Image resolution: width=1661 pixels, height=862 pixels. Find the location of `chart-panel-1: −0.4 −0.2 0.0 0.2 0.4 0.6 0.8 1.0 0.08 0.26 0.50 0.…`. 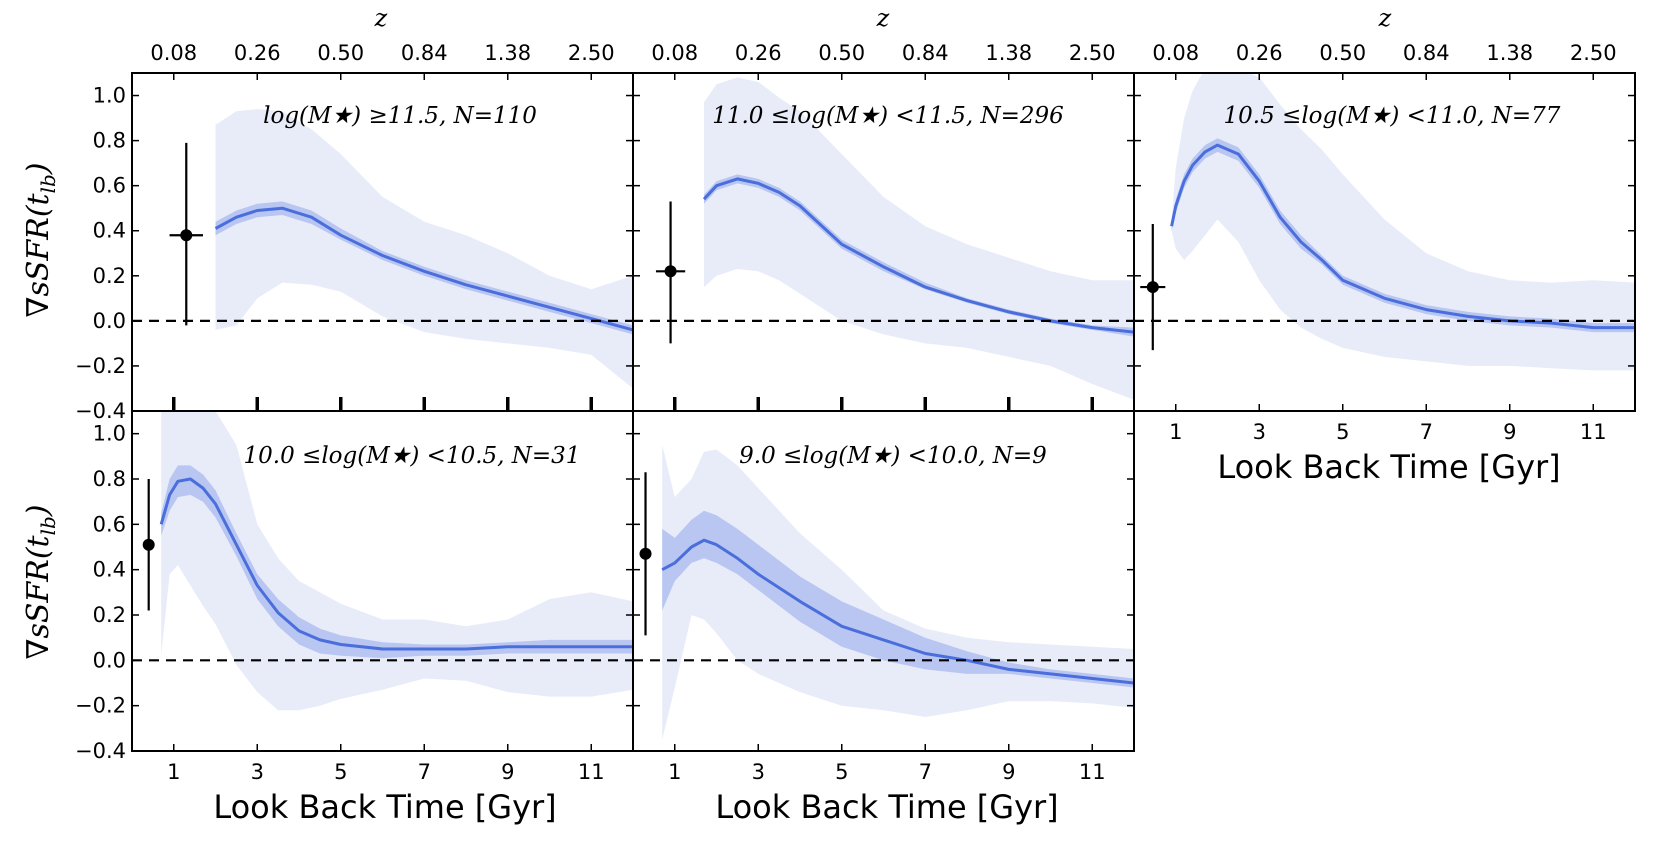

chart-panel-1: −0.4 −0.2 0.0 0.2 0.4 0.6 0.8 1.0 0.08 0.26 0.50 0.… is located at coordinates (354, 232).